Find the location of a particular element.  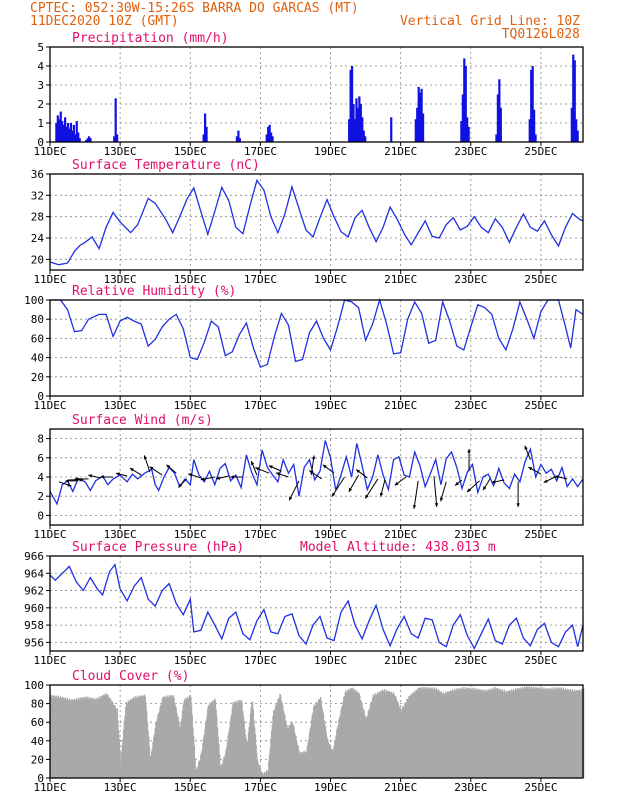

pressure-title: Surface Pressure (hPa) is located at coordinates (158, 547).